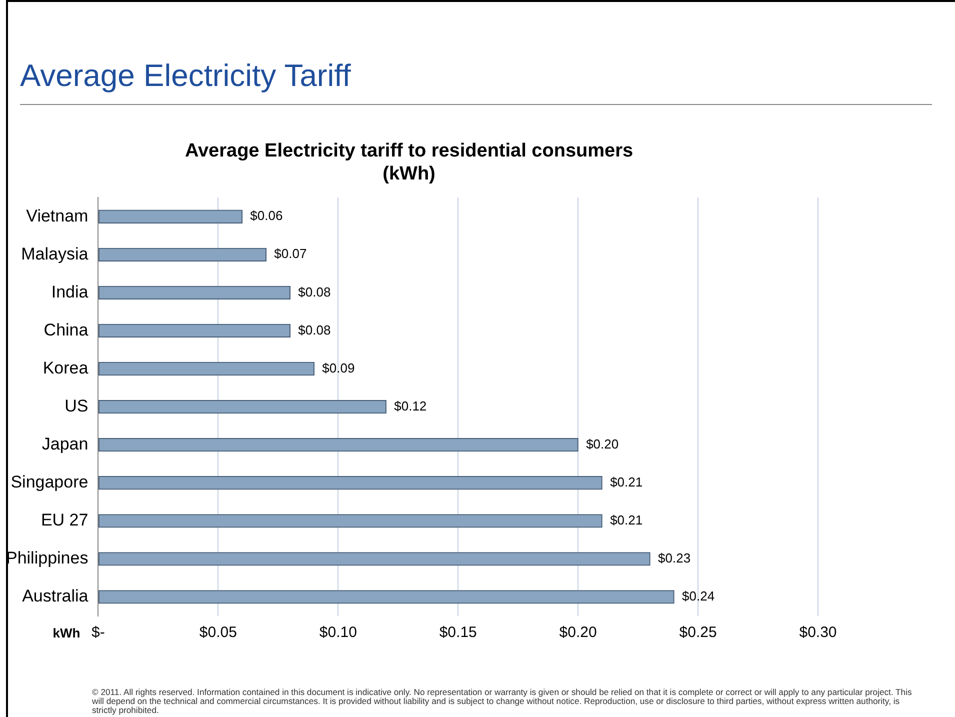 This screenshot has width=955, height=717. Describe the element at coordinates (410, 406) in the screenshot. I see `data-label: $0.12` at that location.